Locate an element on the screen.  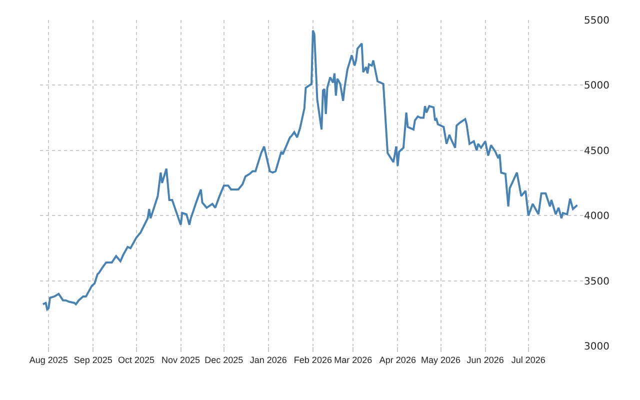
x-tick-label: Mar 2026 is located at coordinates (353, 359).